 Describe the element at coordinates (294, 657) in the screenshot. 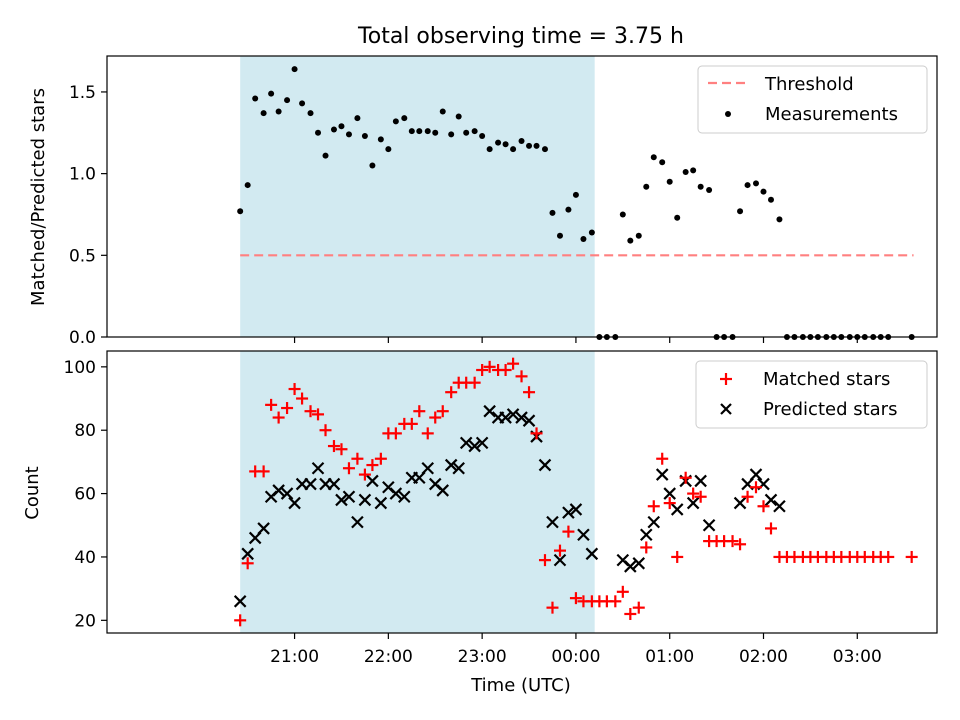

I see `count-x-tick-label-0: 21:00` at that location.